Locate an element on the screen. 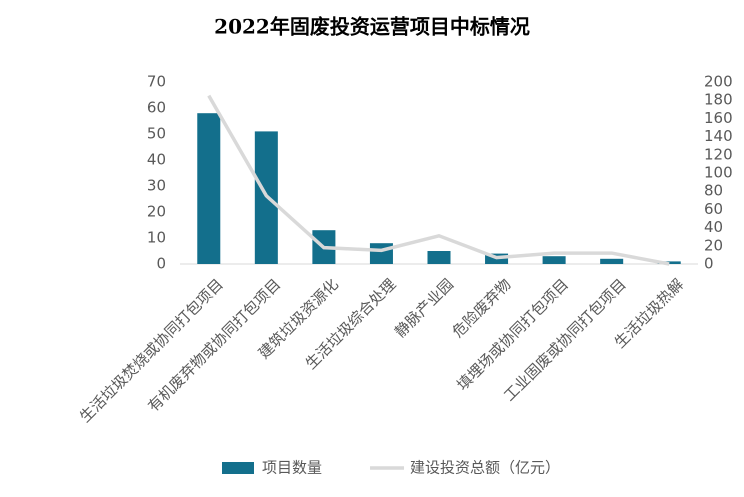 The height and width of the screenshot is (497, 744). y2-tick-label: 120 is located at coordinates (718, 154).